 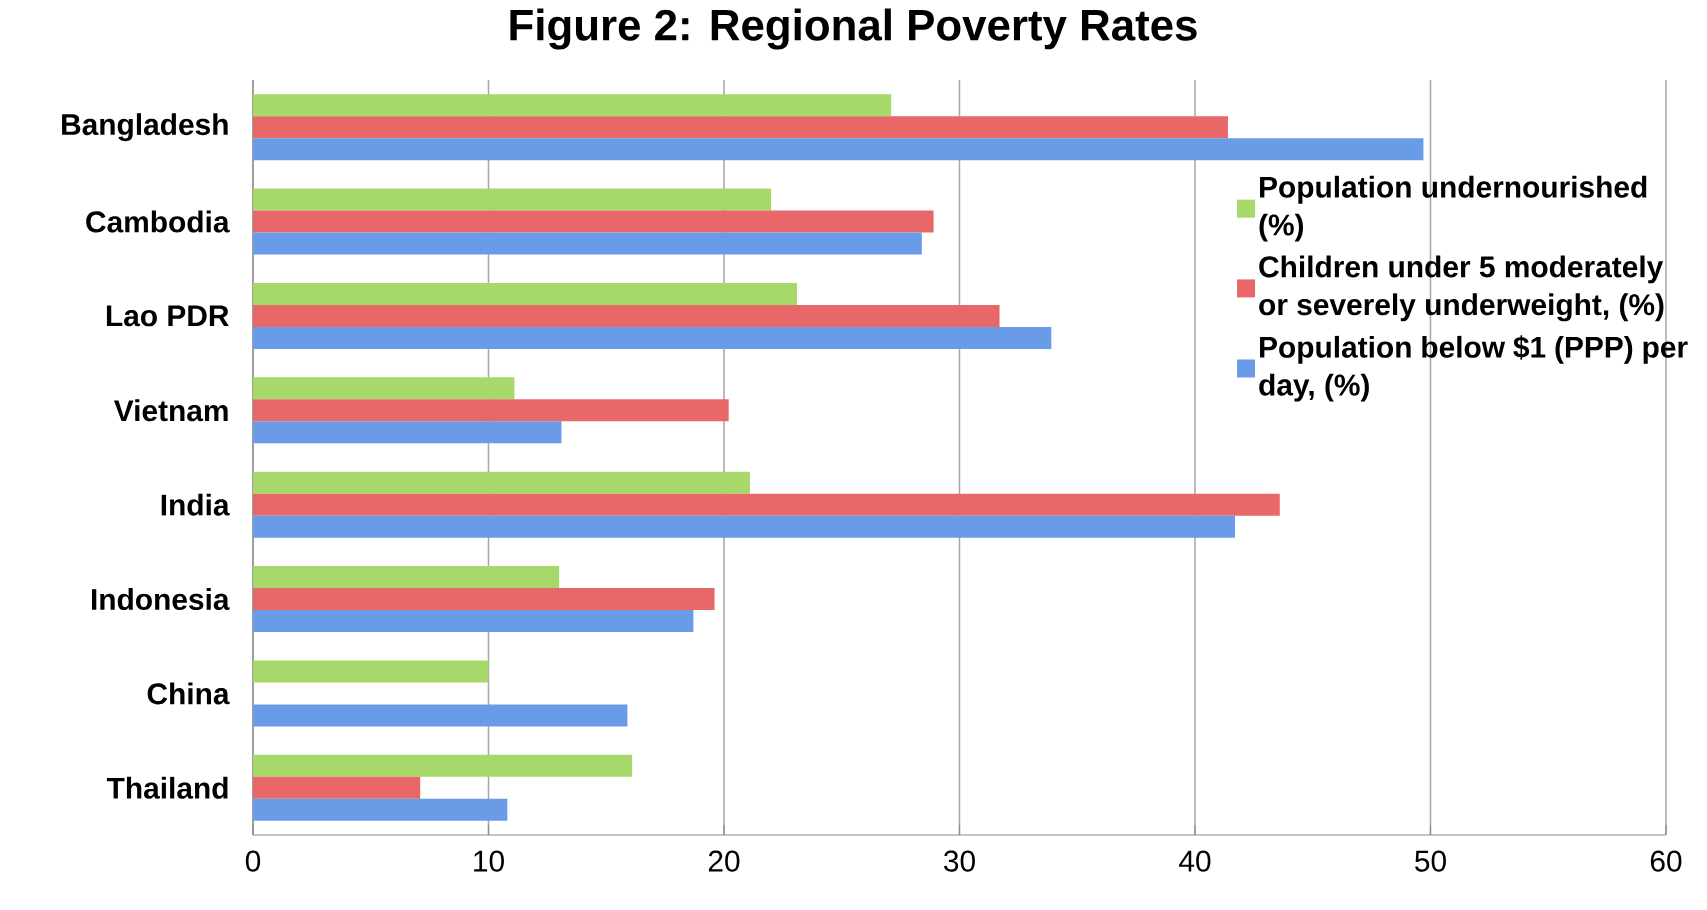 What do you see at coordinates (1473, 368) in the screenshot?
I see `legend-label: Population below $1 (PPP) per day, (%)` at bounding box center [1473, 368].